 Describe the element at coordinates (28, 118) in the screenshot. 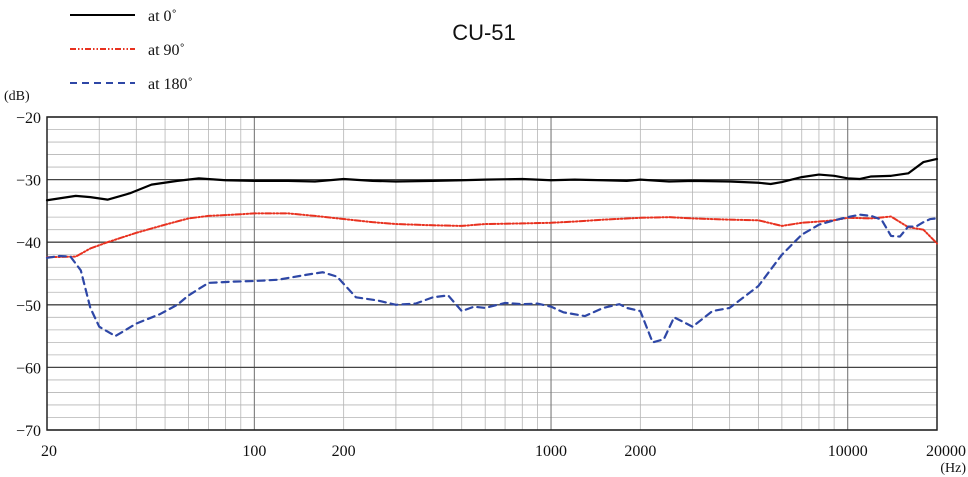

I see `y-tick-label: −20` at that location.